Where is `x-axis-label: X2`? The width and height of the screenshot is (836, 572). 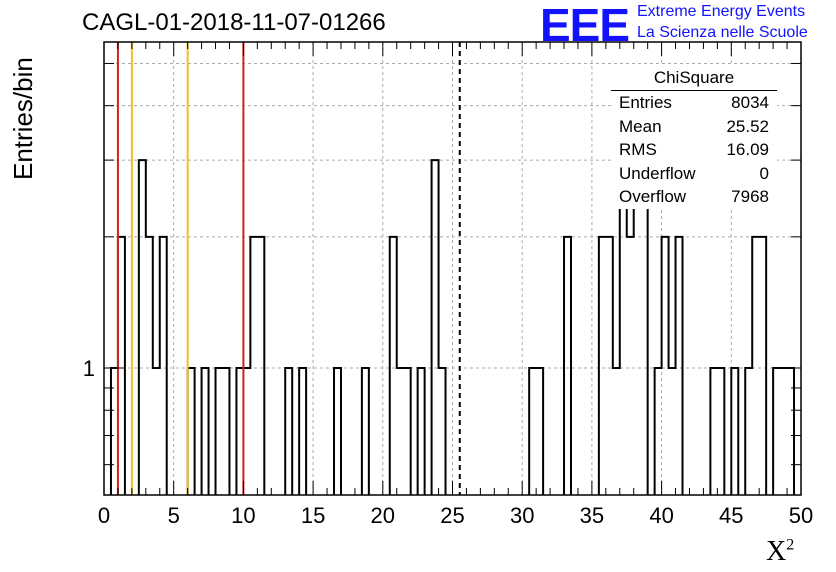 x-axis-label: X2 is located at coordinates (780, 552).